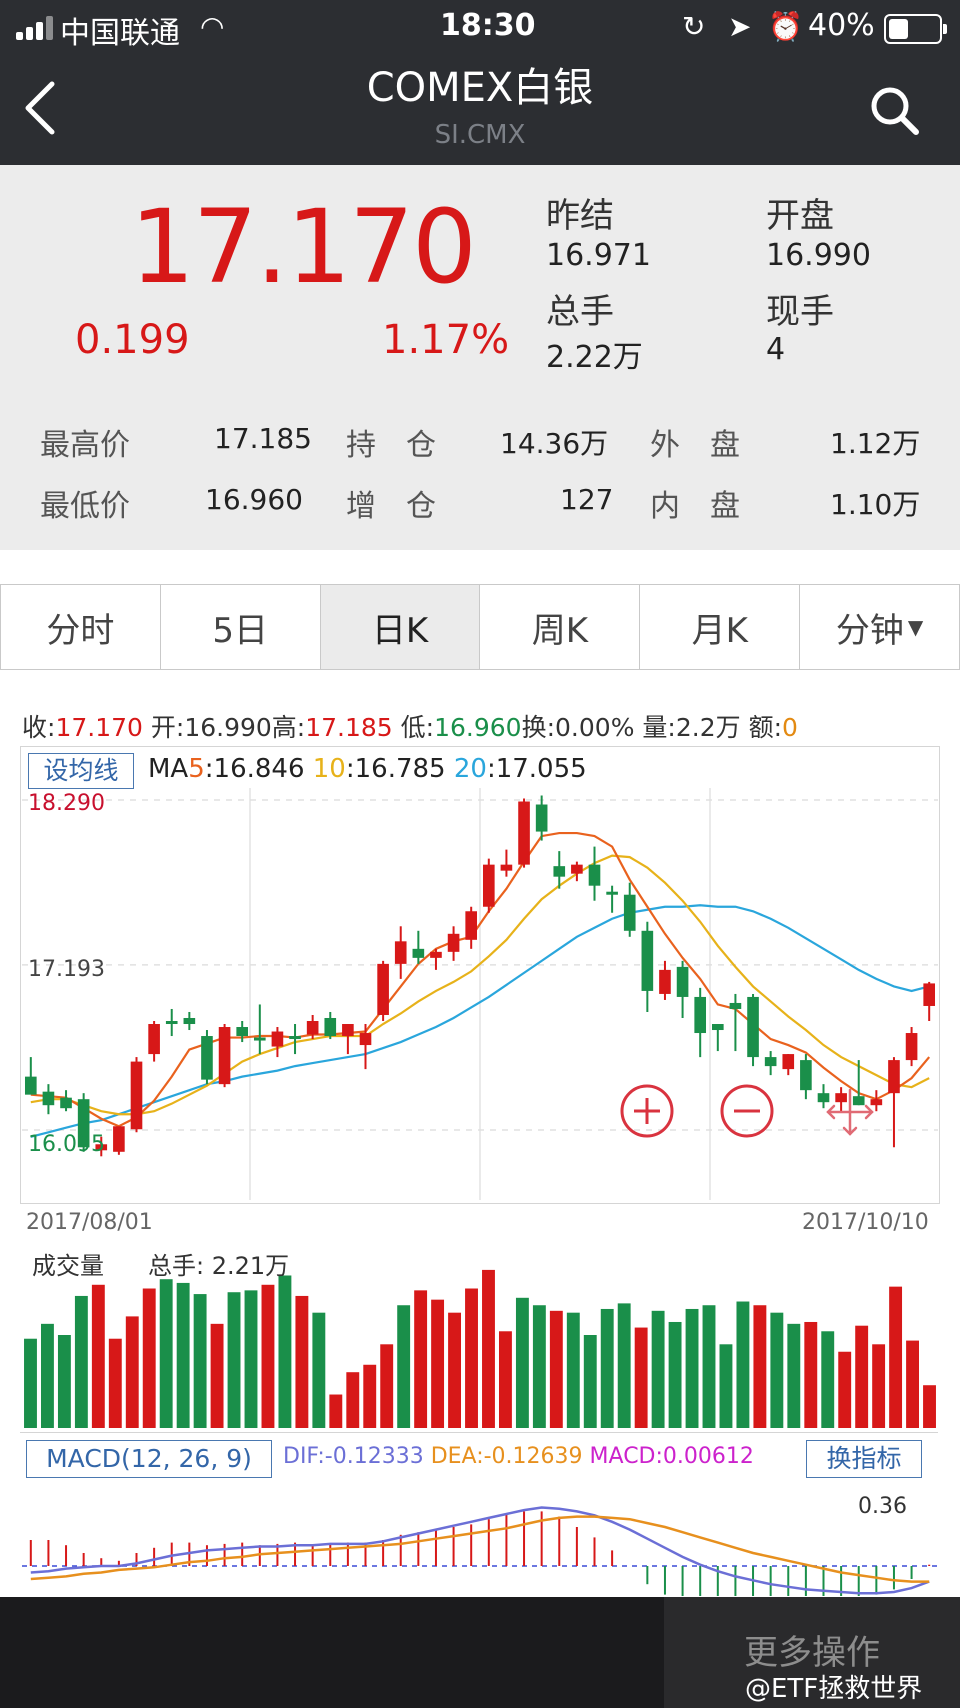  Describe the element at coordinates (254, 769) in the screenshot. I see `ma5-value: :16.846` at that location.